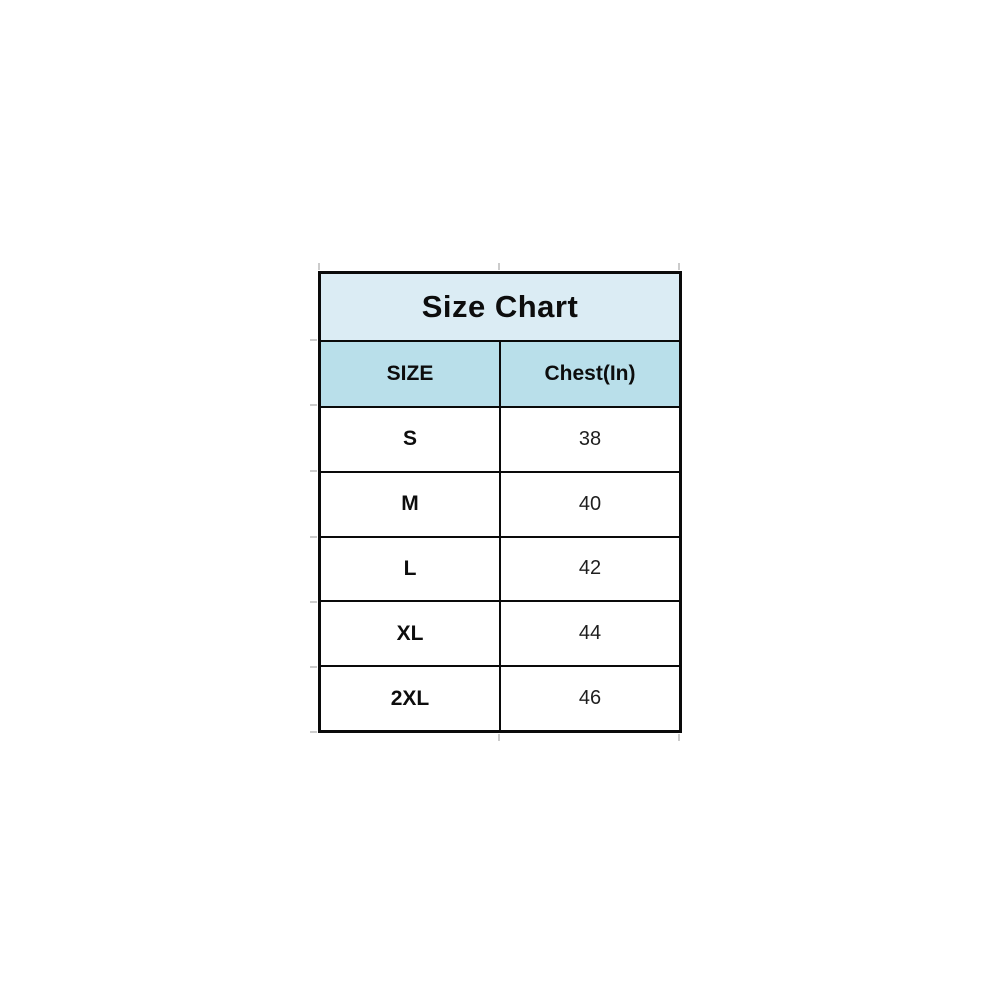 The image size is (1000, 1000). I want to click on size-cell: M, so click(411, 504).